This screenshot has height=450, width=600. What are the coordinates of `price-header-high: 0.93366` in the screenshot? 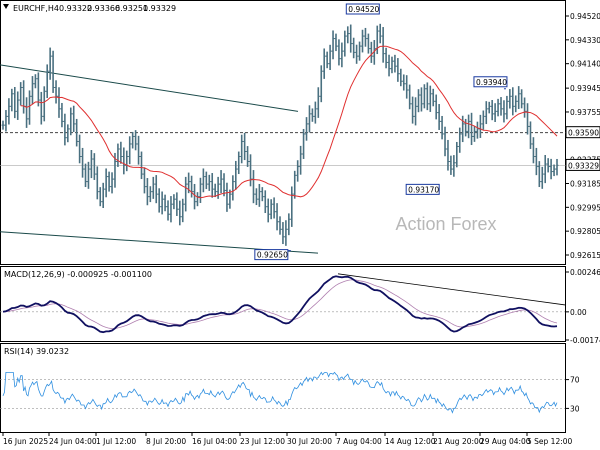 It's located at (103, 8).